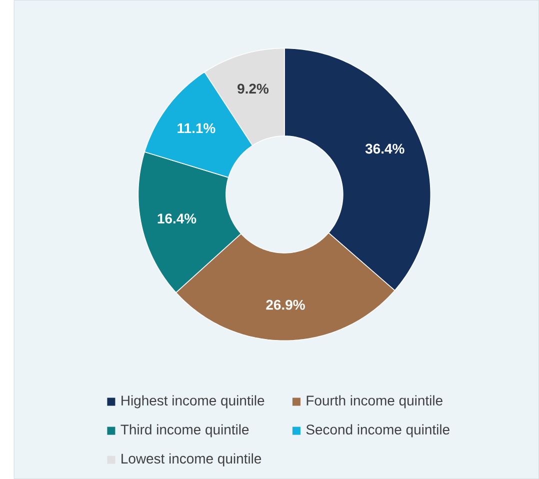 This screenshot has width=539, height=479. Describe the element at coordinates (197, 128) in the screenshot. I see `data-label: 11.1%` at that location.